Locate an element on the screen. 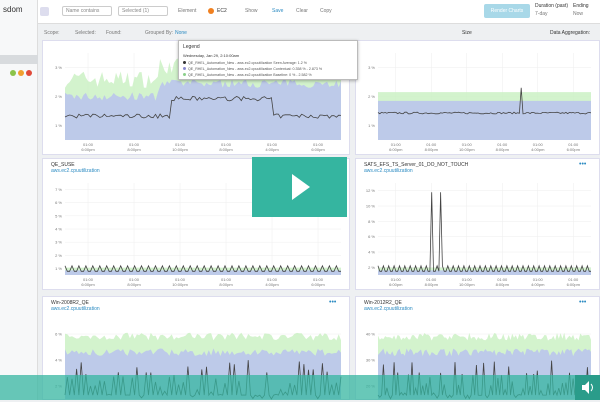 This screenshot has height=402, width=600. volume-button is located at coordinates (587, 387).